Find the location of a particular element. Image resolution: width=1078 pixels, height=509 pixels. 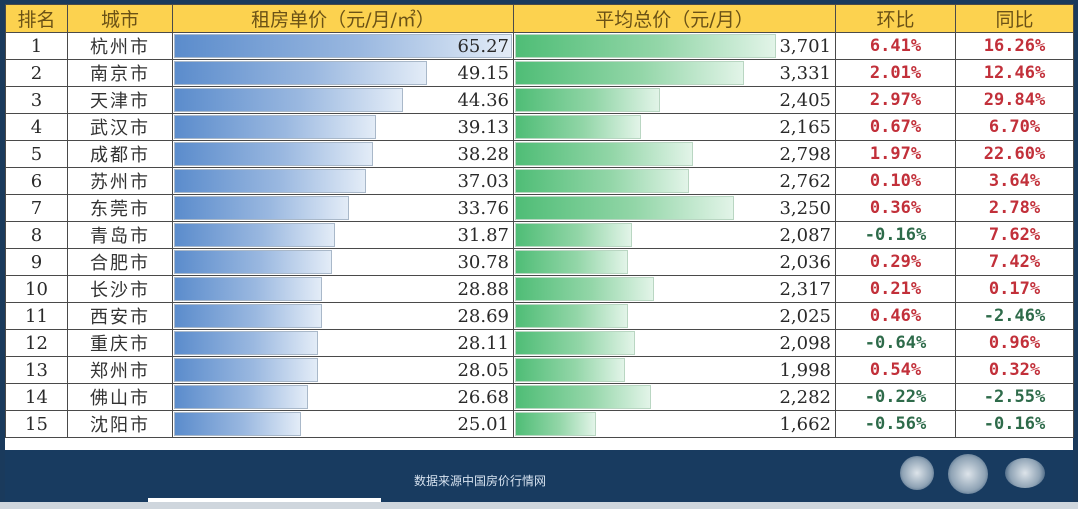

city-cell: 重庆市 is located at coordinates (120, 343).